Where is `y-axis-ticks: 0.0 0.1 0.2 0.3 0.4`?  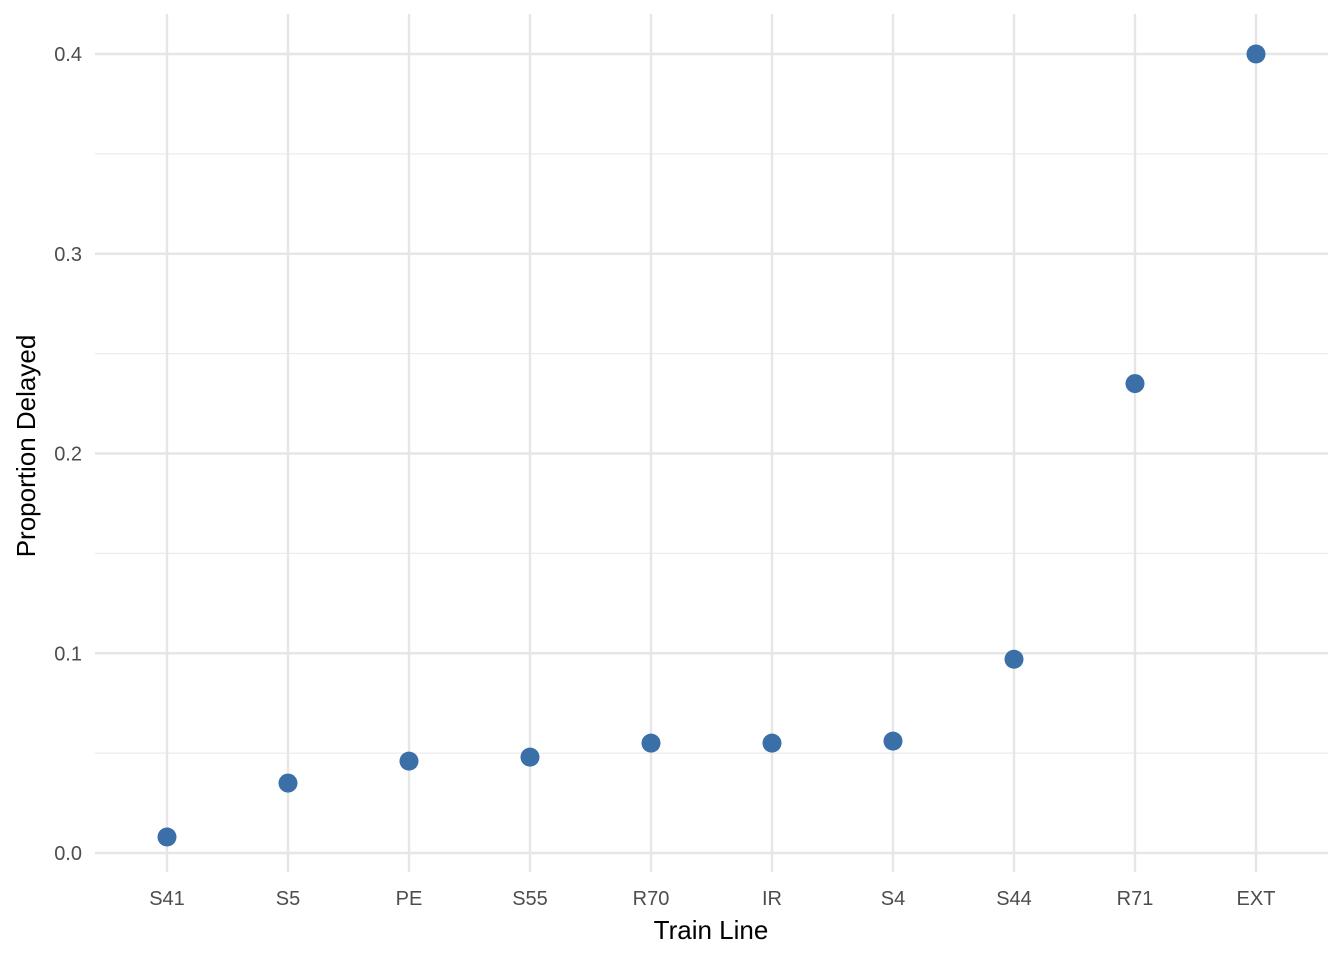
y-axis-ticks: 0.0 0.1 0.2 0.3 0.4 is located at coordinates (68, 454).